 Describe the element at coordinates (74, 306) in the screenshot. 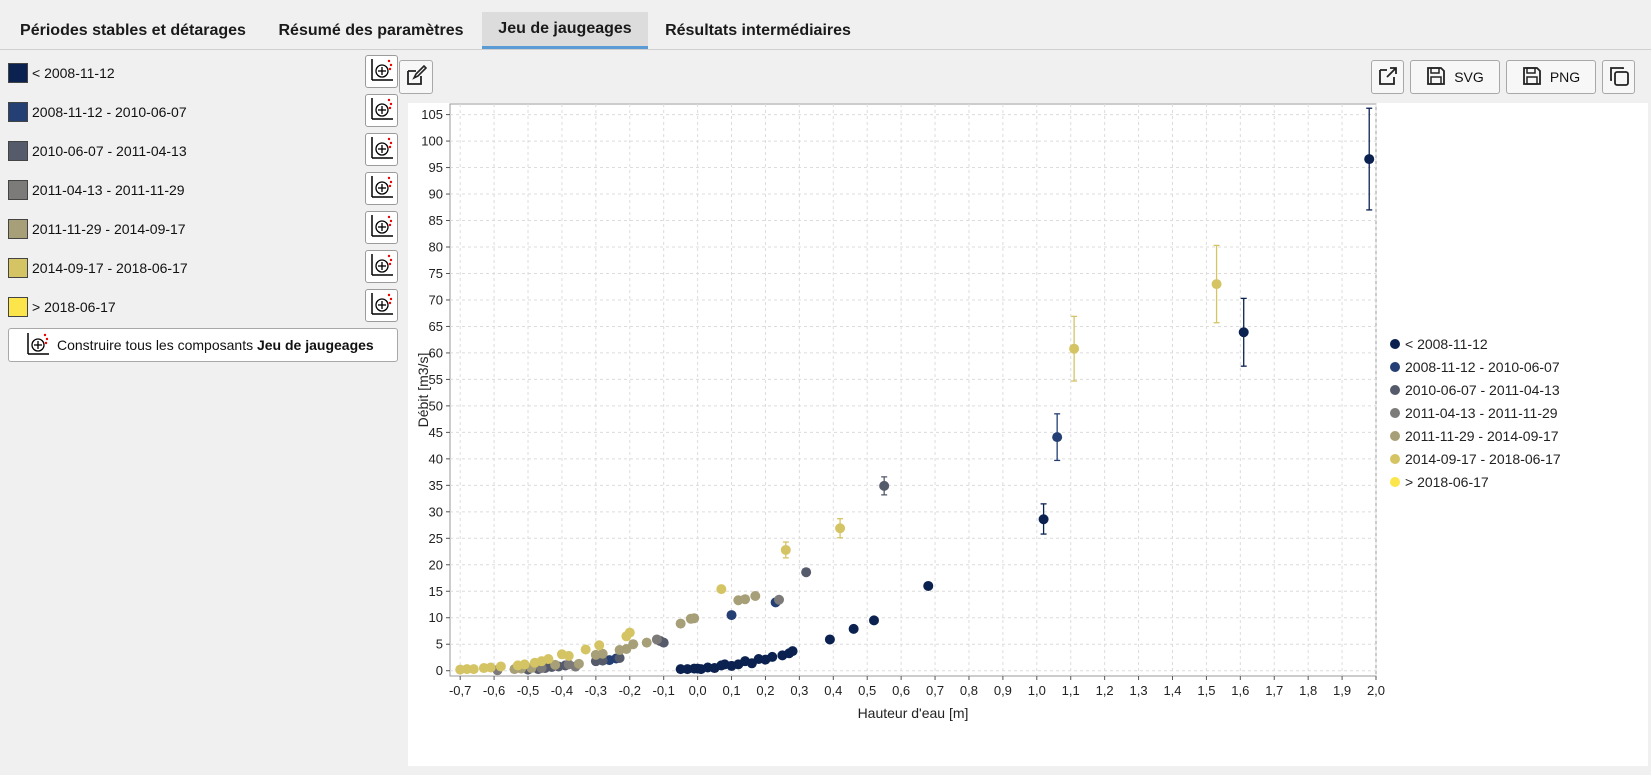

I see `period-label: > 2018-06-17` at that location.